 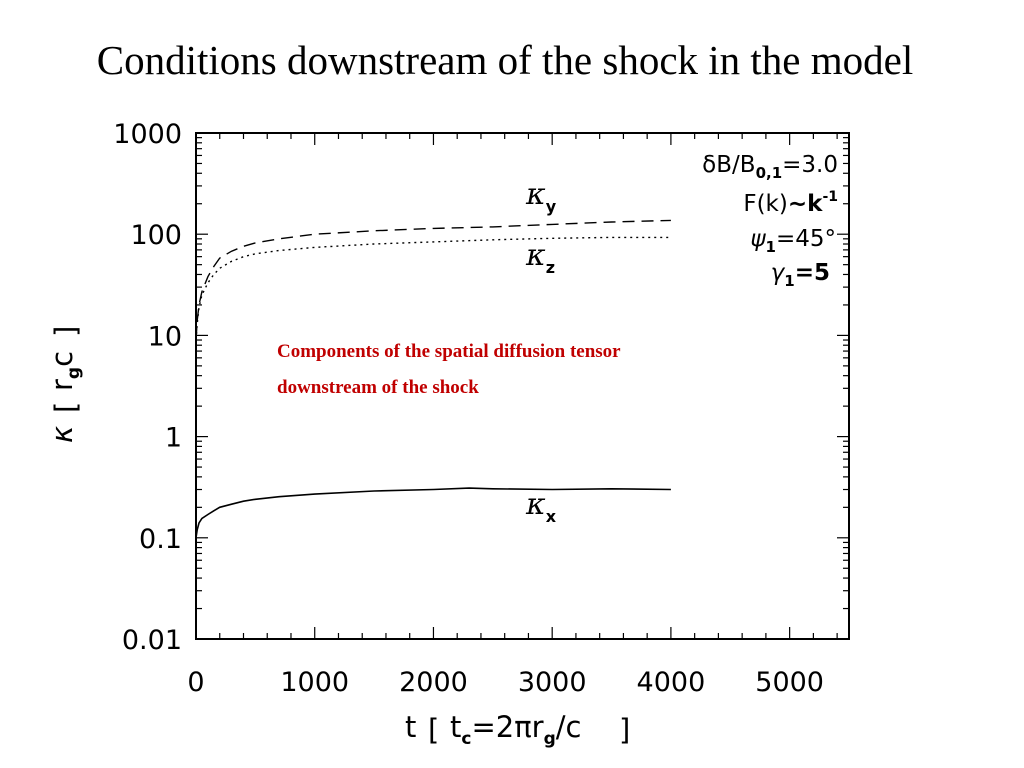 I want to click on x-tick-label: 1000, so click(x=314, y=682).